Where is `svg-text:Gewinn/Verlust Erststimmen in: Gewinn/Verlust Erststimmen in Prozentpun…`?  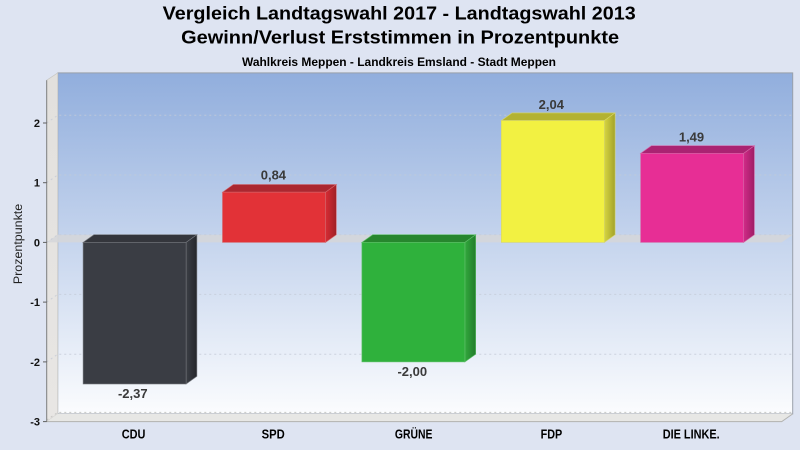 svg-text:Gewinn/Verlust Erststimmen in: Gewinn/Verlust Erststimmen in Prozentpun… is located at coordinates (400, 38).